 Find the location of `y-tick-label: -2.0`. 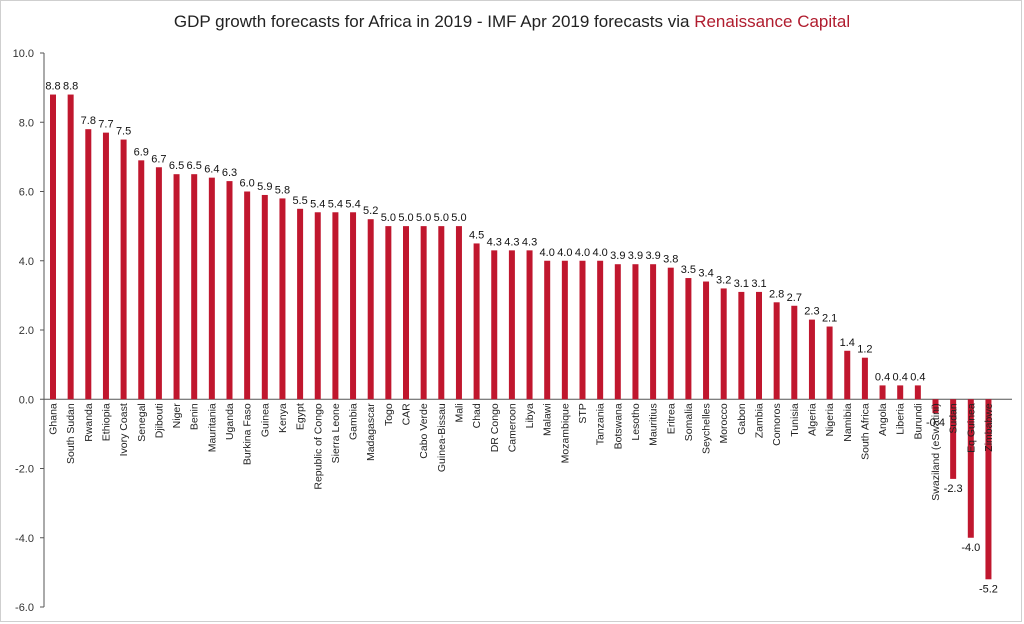

y-tick-label: -2.0 is located at coordinates (24, 470).